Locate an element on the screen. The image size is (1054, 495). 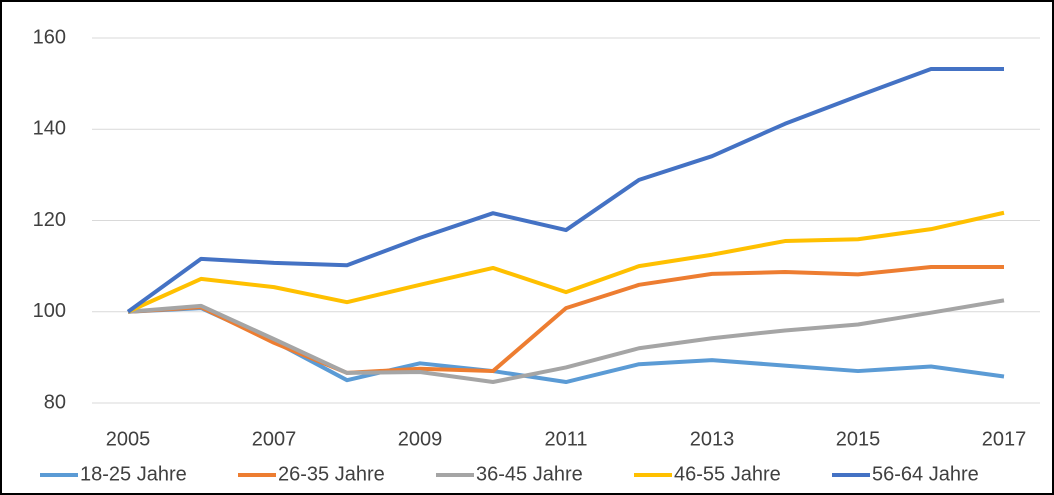
y-tick-label: 120 is located at coordinates (49, 220).